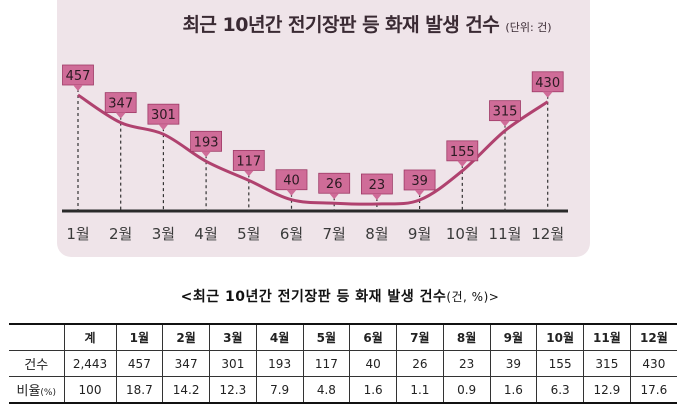  What do you see at coordinates (560, 390) in the screenshot?
I see `table-cell: 6.3` at bounding box center [560, 390].